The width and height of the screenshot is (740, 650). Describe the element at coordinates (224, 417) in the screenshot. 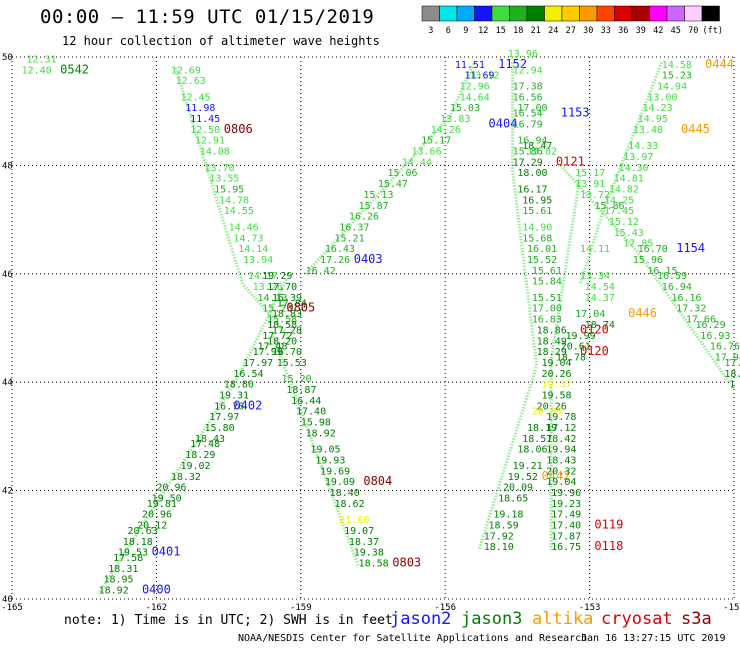

I see `wave-height-label: 17.97` at that location.